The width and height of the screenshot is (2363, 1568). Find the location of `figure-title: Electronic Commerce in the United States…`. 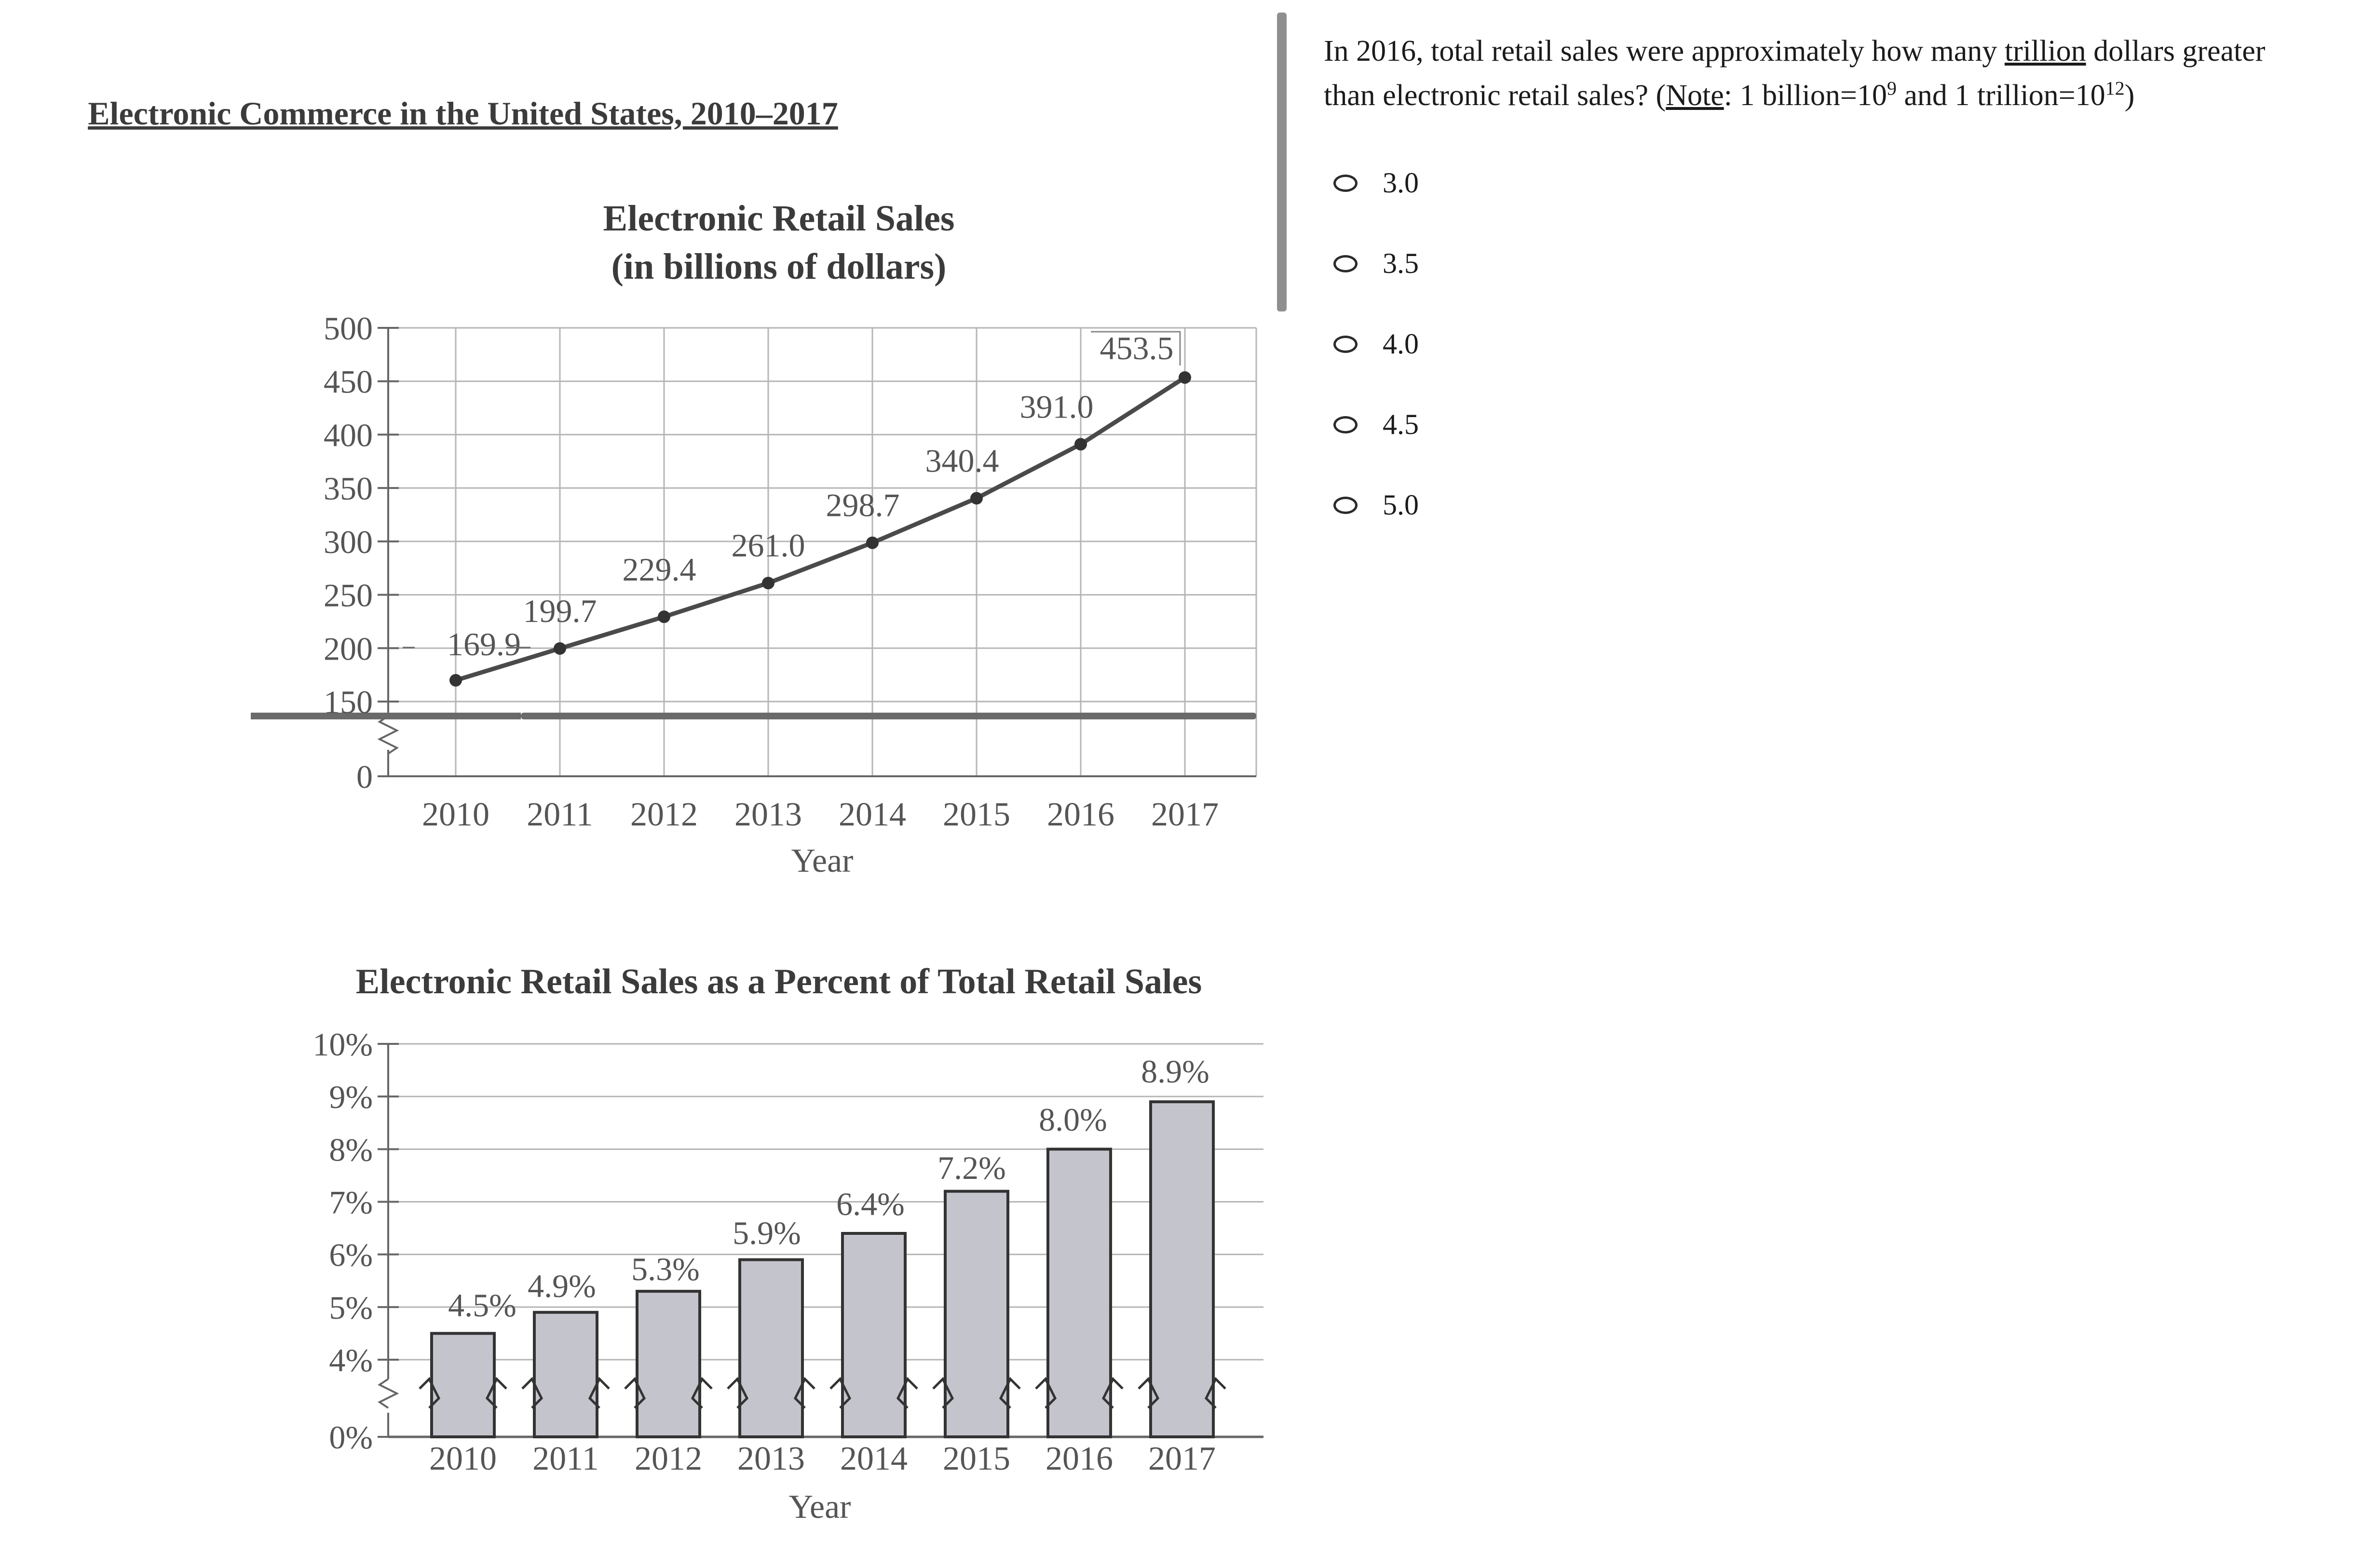

figure-title: Electronic Commerce in the United States… is located at coordinates (463, 114).